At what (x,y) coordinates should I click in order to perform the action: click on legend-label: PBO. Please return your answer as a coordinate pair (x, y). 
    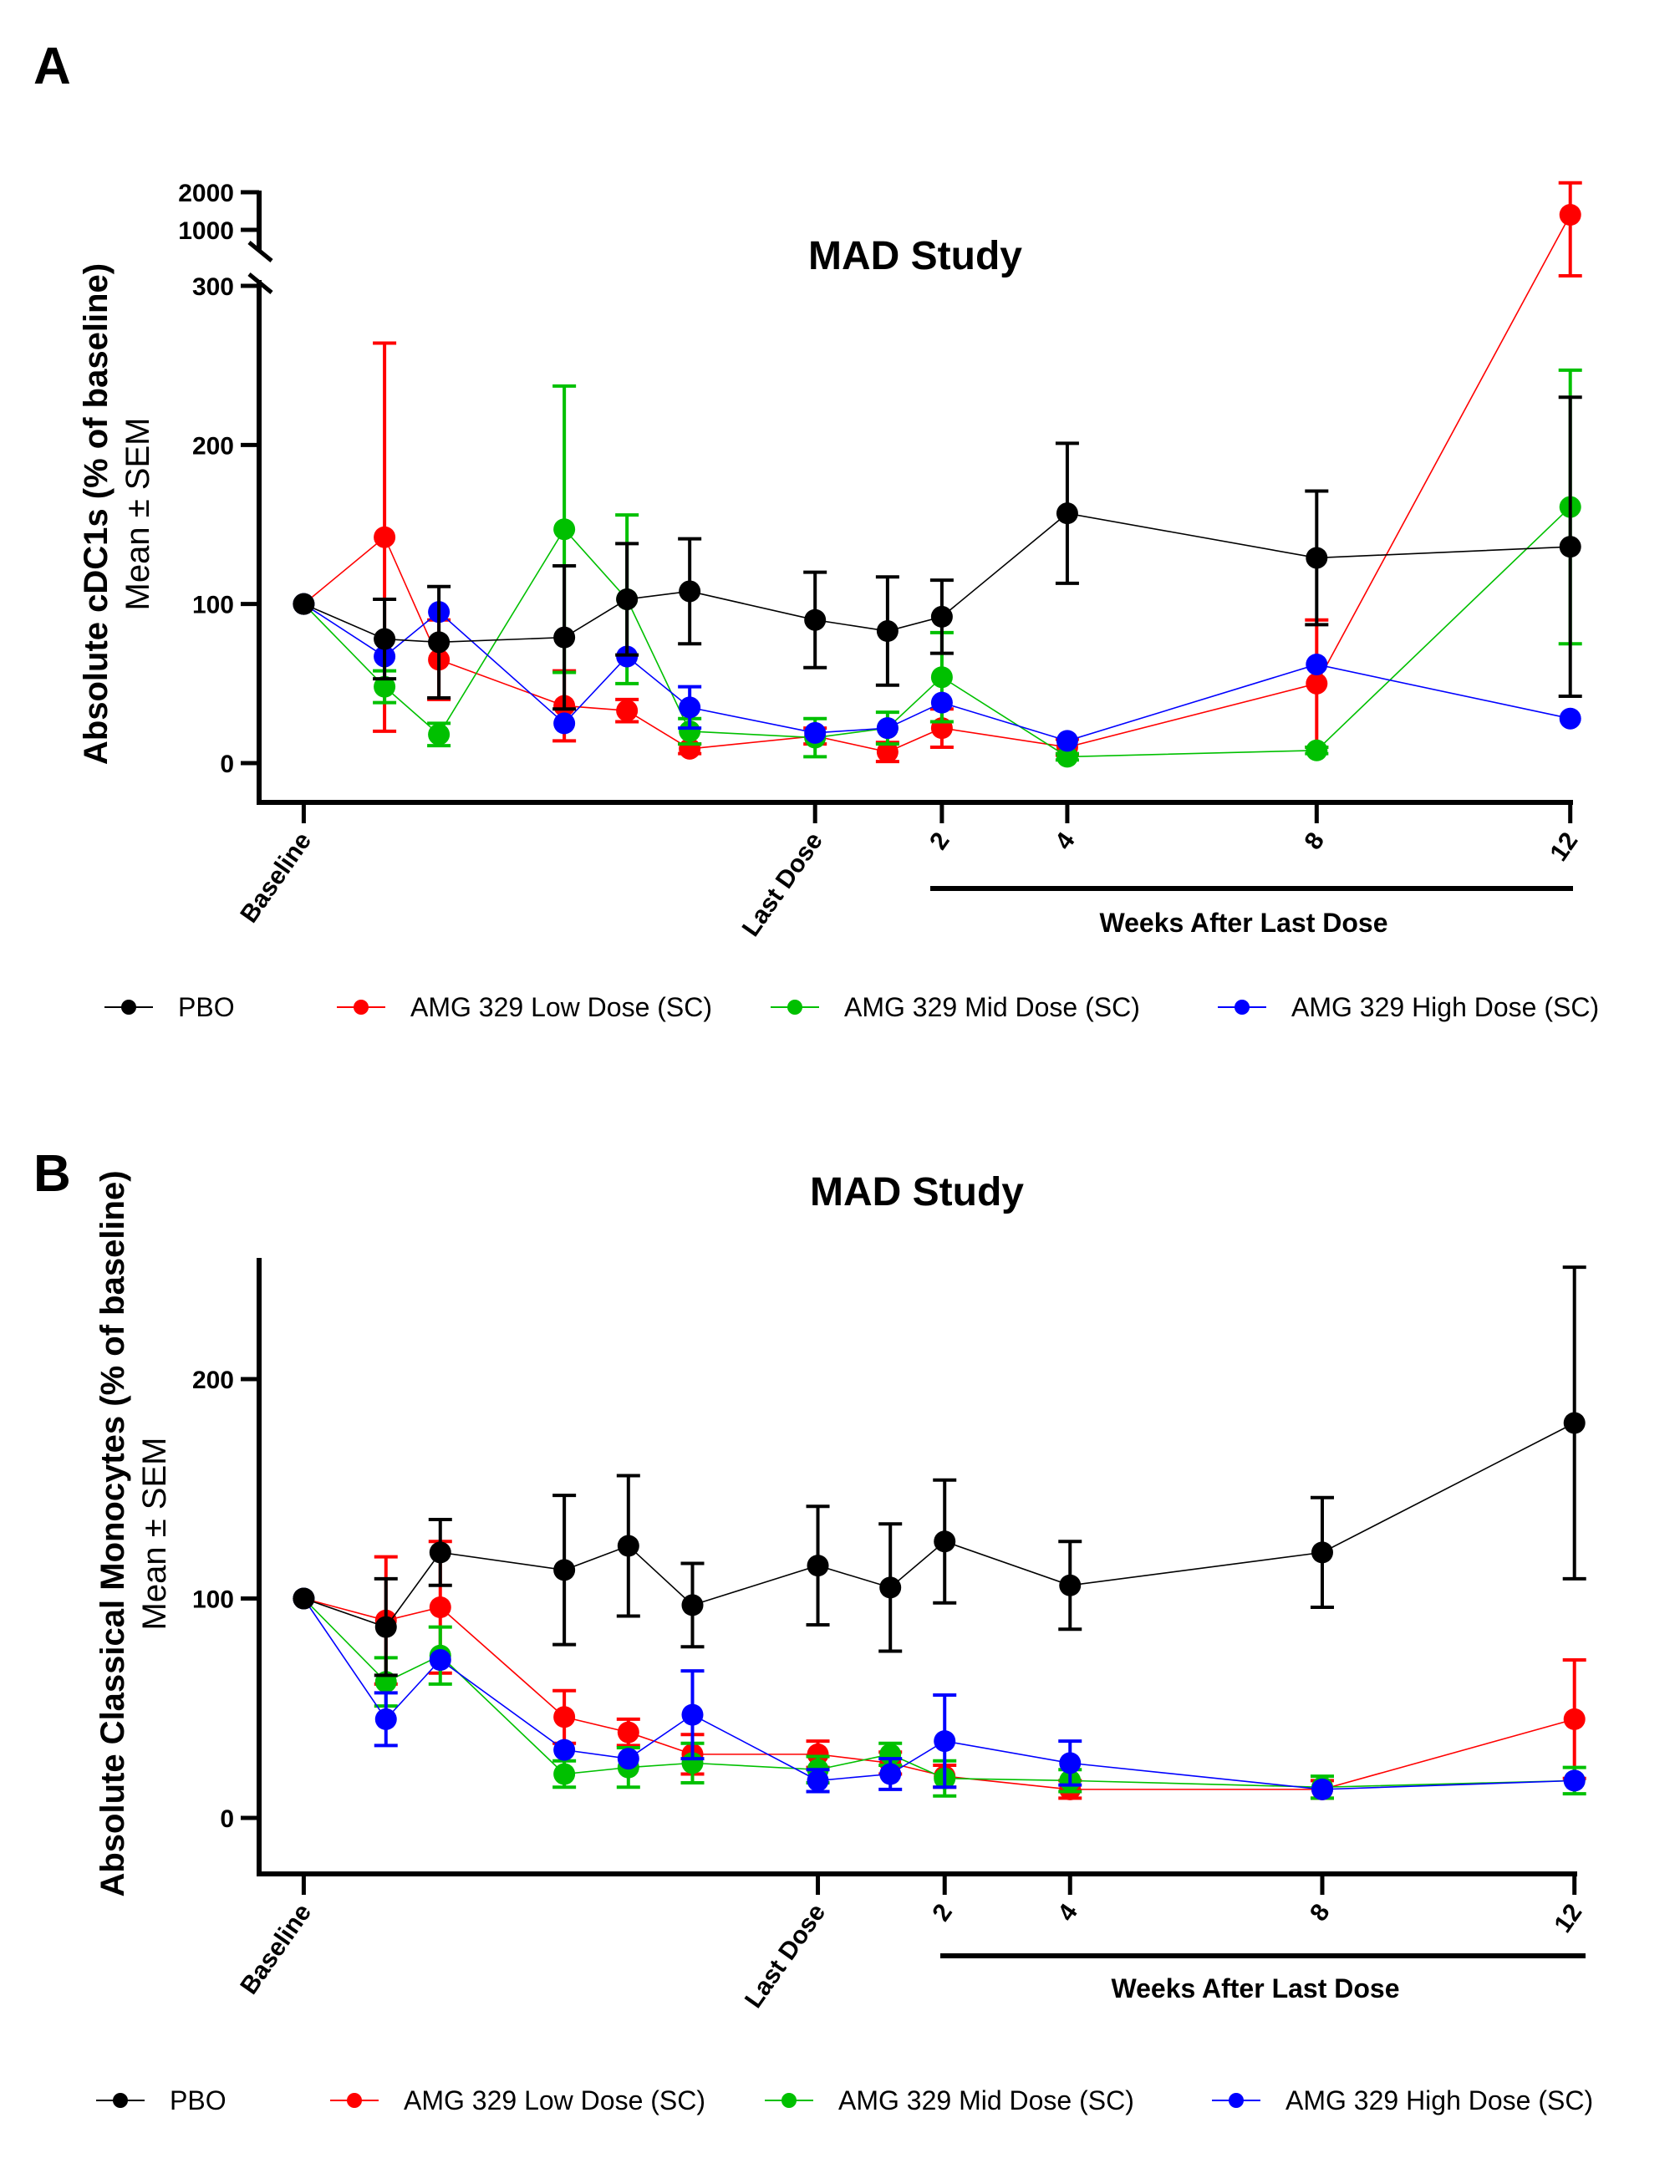
    Looking at the image, I should click on (206, 1007).